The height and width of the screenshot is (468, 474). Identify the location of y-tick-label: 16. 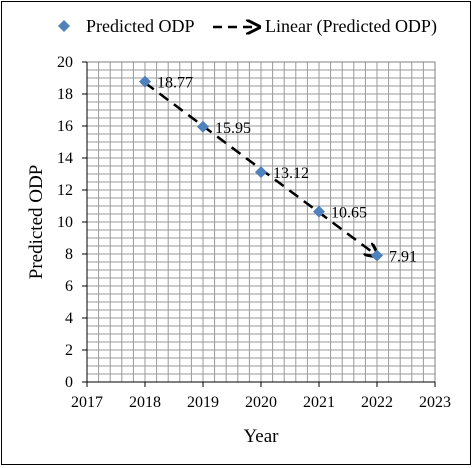
(65, 126).